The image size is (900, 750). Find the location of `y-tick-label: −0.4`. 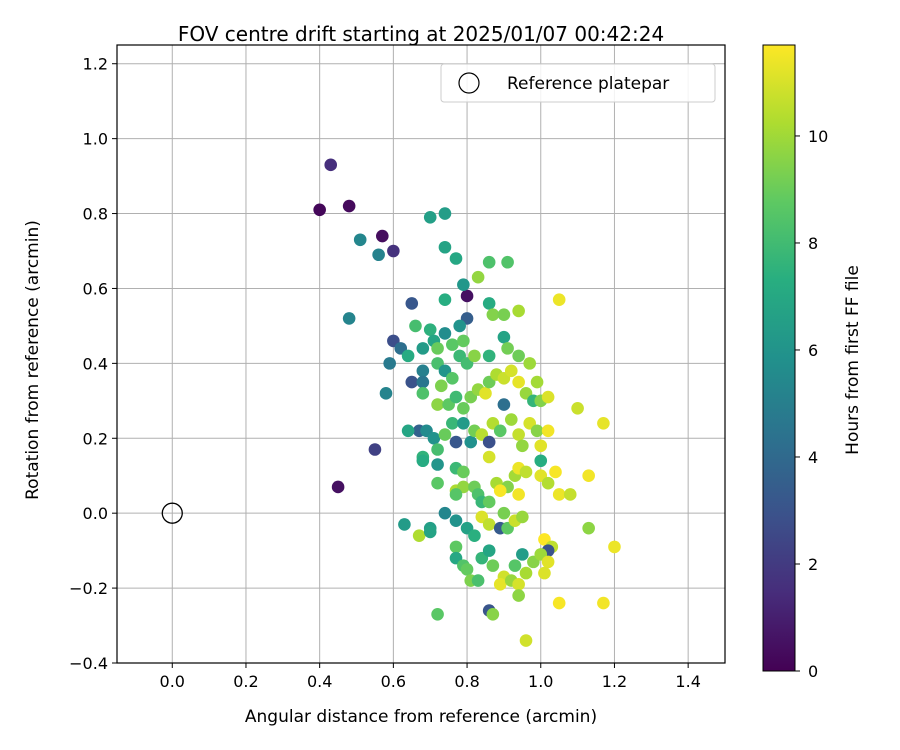

y-tick-label: −0.4 is located at coordinates (88, 663).